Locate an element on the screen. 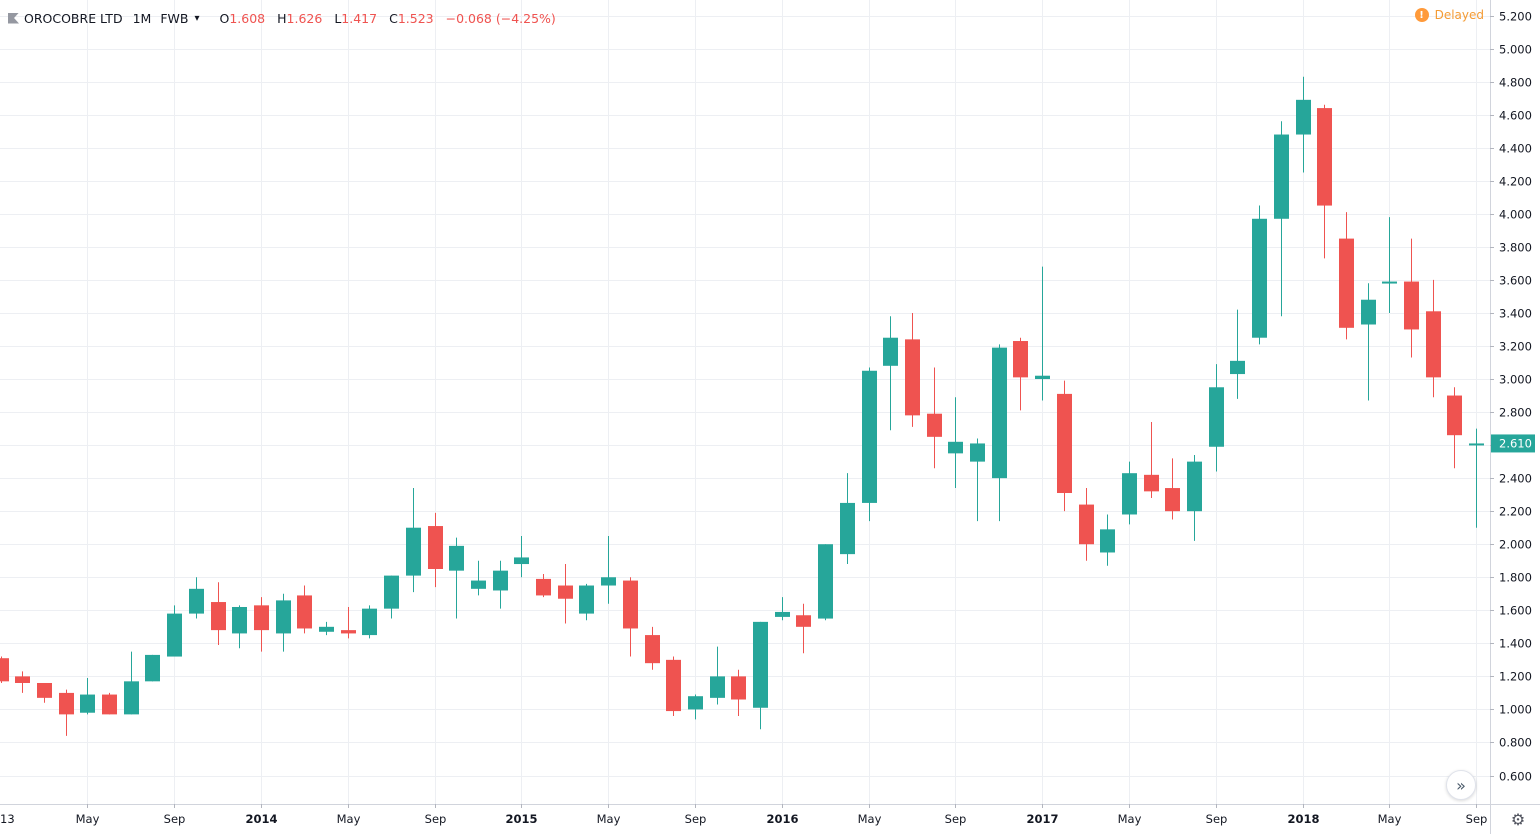 This screenshot has height=834, width=1540. scroll-to-realtime-button: » is located at coordinates (1461, 785).